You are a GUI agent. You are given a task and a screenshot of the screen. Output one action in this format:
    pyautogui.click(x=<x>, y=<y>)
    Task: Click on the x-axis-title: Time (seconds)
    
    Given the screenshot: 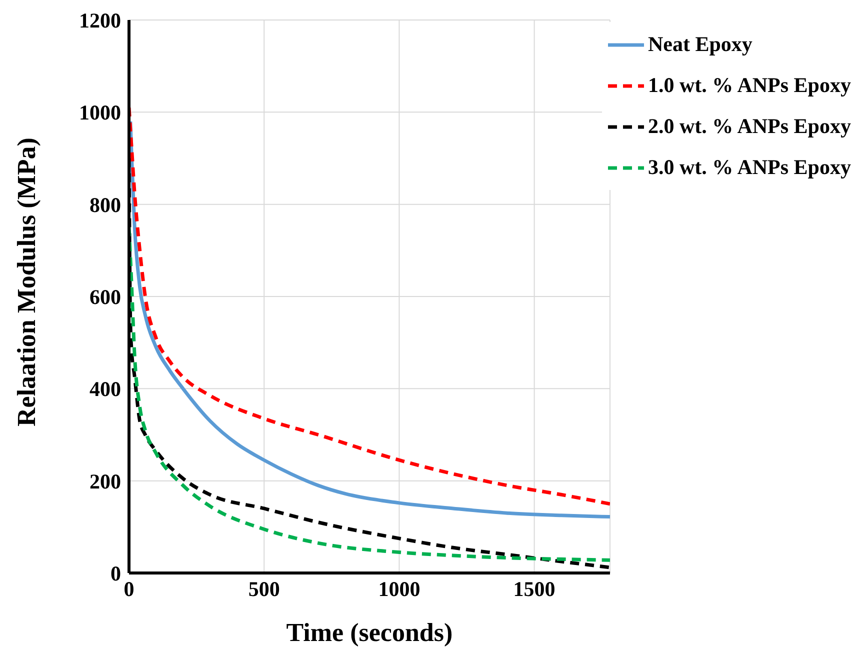 What is the action you would take?
    pyautogui.click(x=369, y=632)
    